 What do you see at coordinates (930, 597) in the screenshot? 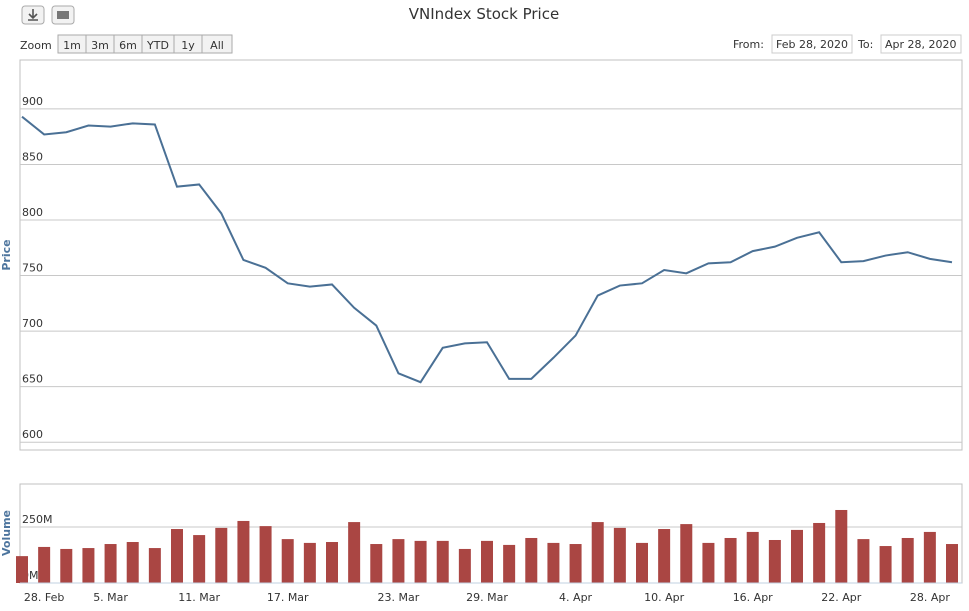
I see `x-tick-label: 28. Apr` at bounding box center [930, 597].